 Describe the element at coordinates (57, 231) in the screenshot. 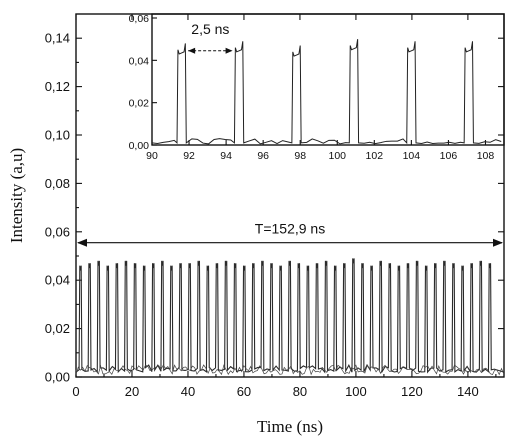

I see `y-tick-label: 0,06` at that location.